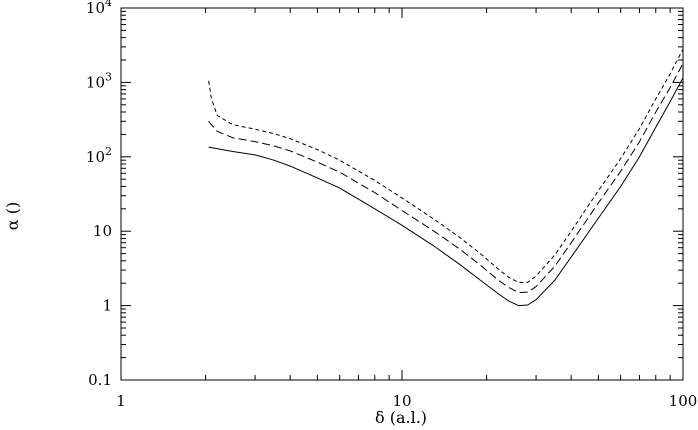 The width and height of the screenshot is (698, 430). What do you see at coordinates (12, 216) in the screenshot?
I see `y-axis-label: α ()` at bounding box center [12, 216].